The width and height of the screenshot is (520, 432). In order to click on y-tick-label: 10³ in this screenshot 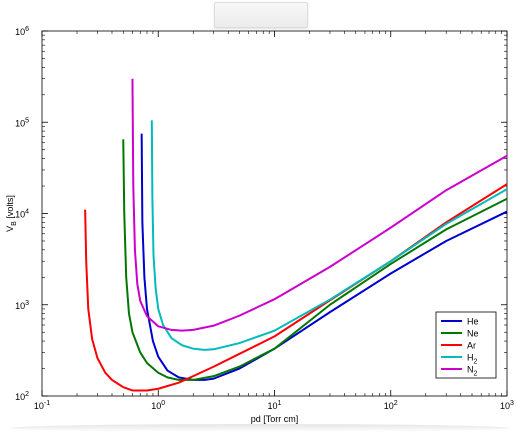, I will do `click(22, 305)`.